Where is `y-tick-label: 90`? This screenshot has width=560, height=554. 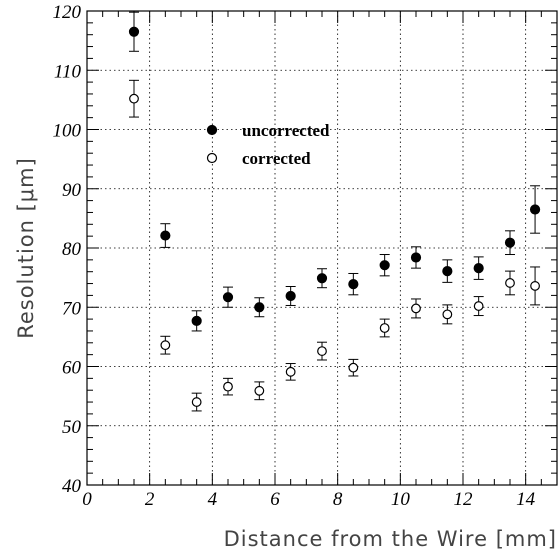
y-tick-label: 90 is located at coordinates (72, 190).